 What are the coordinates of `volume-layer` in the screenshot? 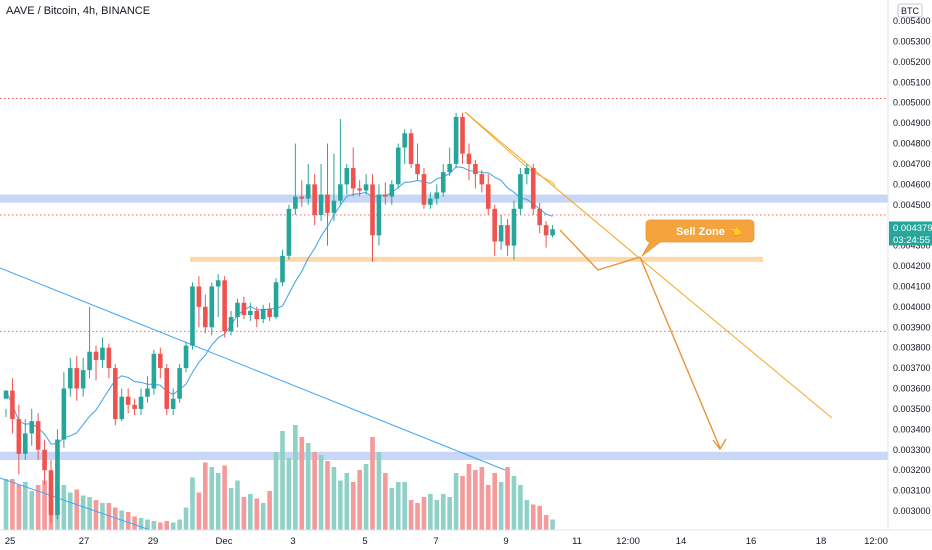 It's located at (279, 477).